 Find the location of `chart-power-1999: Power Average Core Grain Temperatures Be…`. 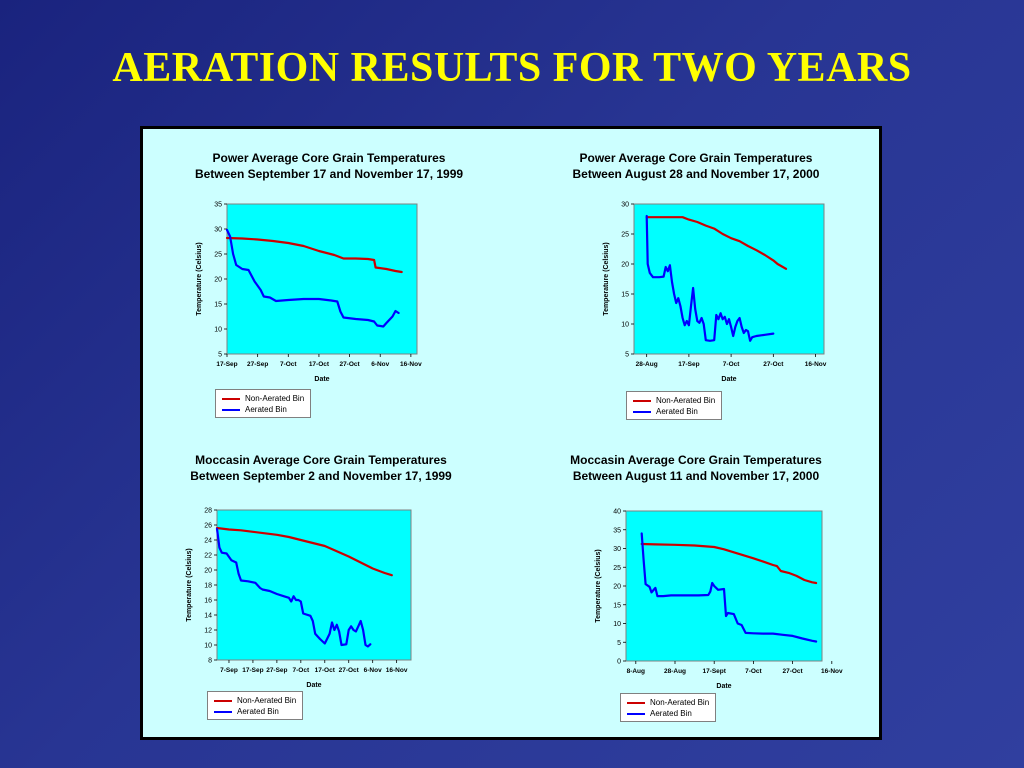

chart-power-1999: Power Average Core Grain Temperatures Be… is located at coordinates (329, 301).